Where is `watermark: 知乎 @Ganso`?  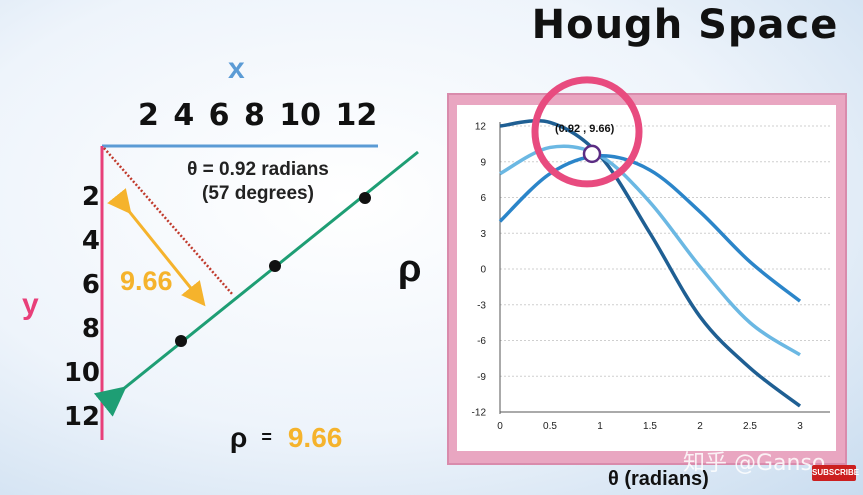 watermark: 知乎 @Ganso is located at coordinates (754, 463).